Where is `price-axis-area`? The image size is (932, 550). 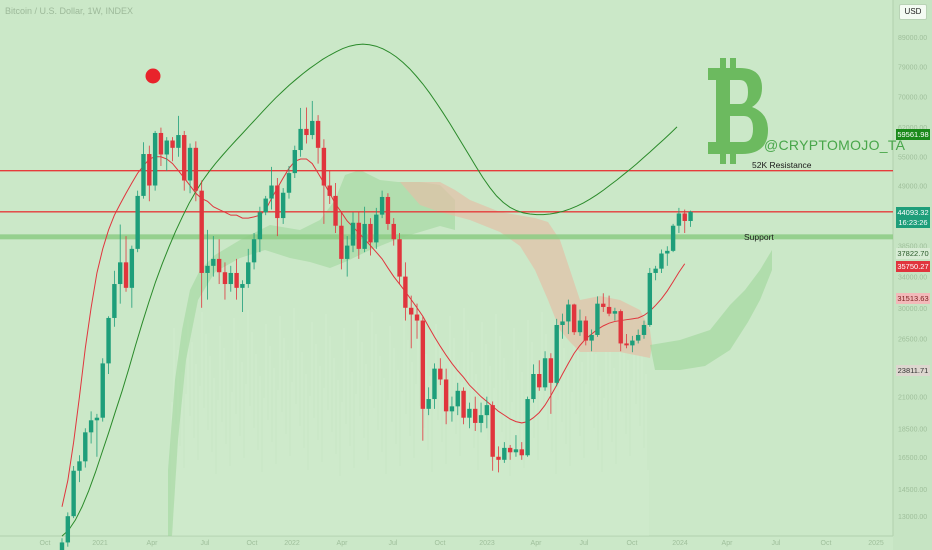 price-axis-area is located at coordinates (912, 275).